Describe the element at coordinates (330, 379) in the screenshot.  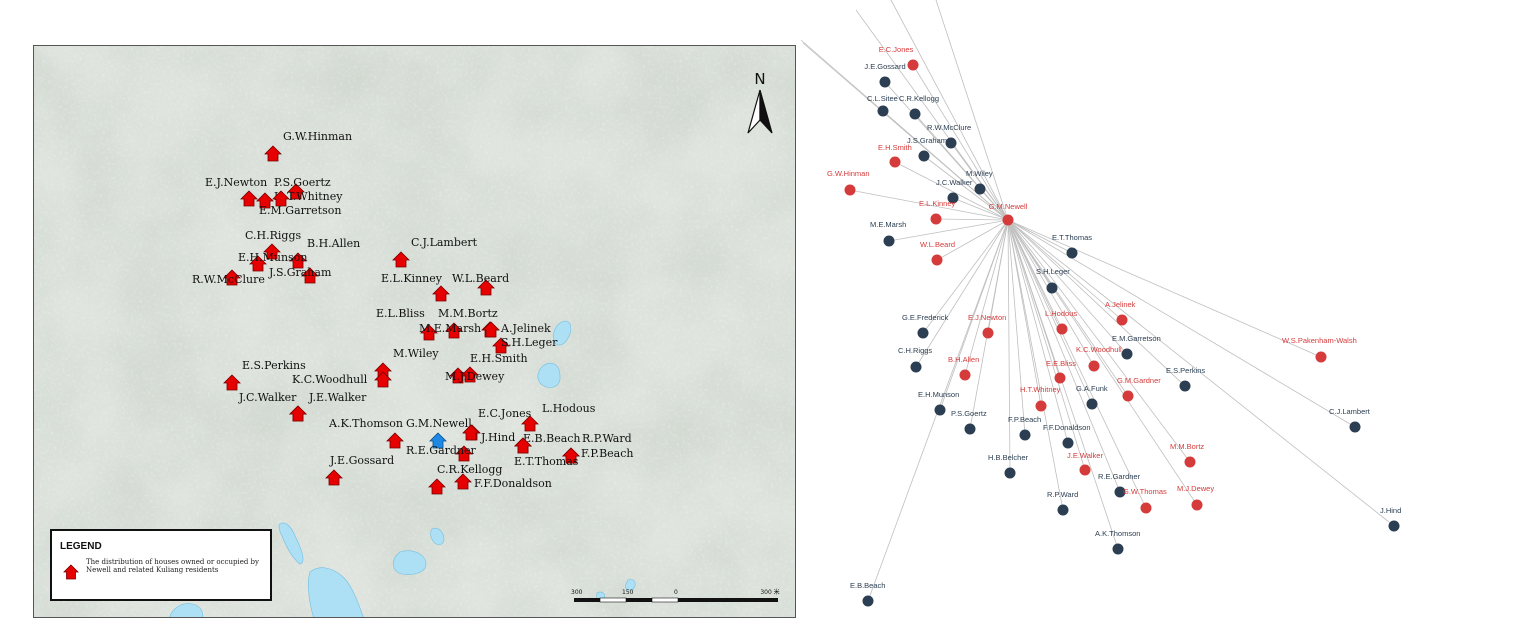
I see `house-label: K.C.Woodhull` at that location.